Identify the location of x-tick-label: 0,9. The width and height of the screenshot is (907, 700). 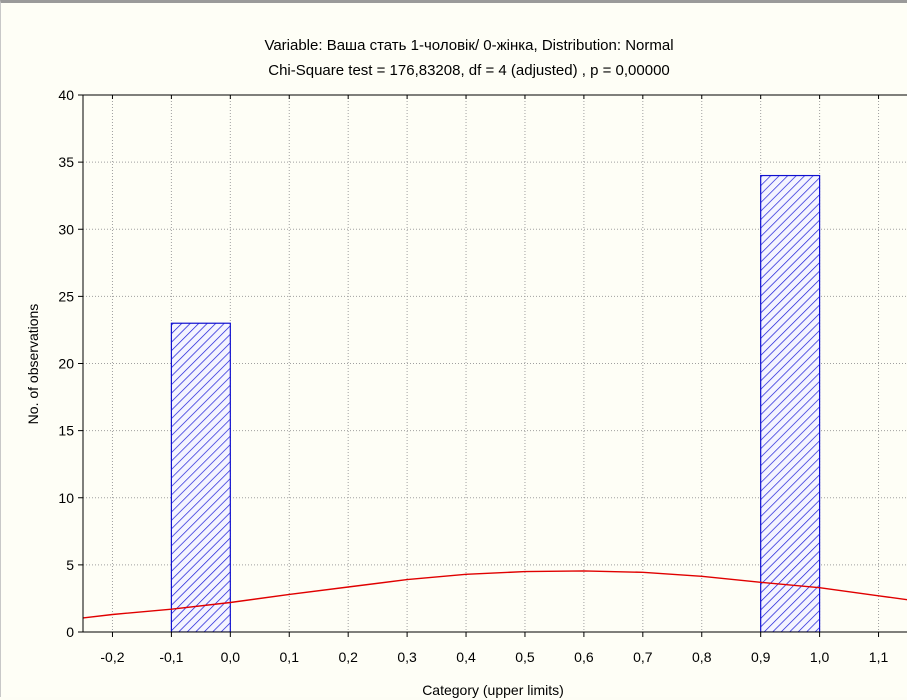
(761, 657).